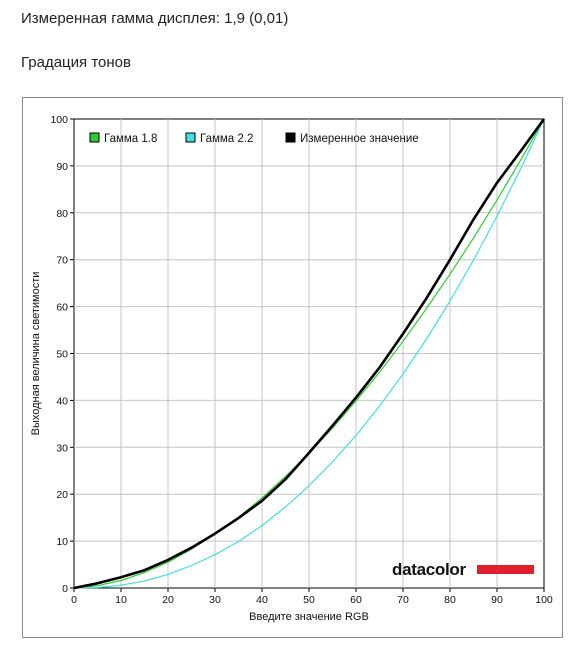 Image resolution: width=585 pixels, height=666 pixels. I want to click on datacolor-logo: datacolor, so click(463, 569).